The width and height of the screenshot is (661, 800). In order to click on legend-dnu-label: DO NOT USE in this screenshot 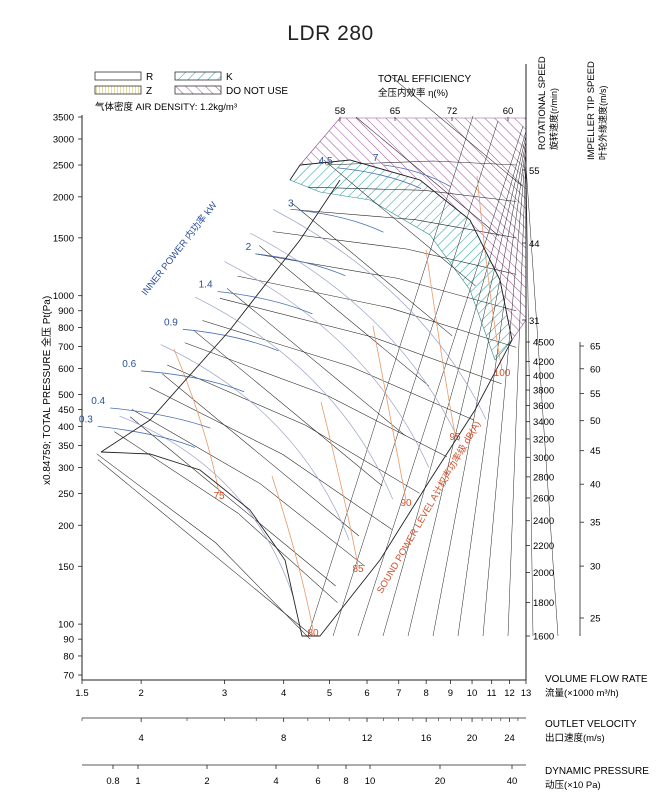, I will do `click(257, 91)`.